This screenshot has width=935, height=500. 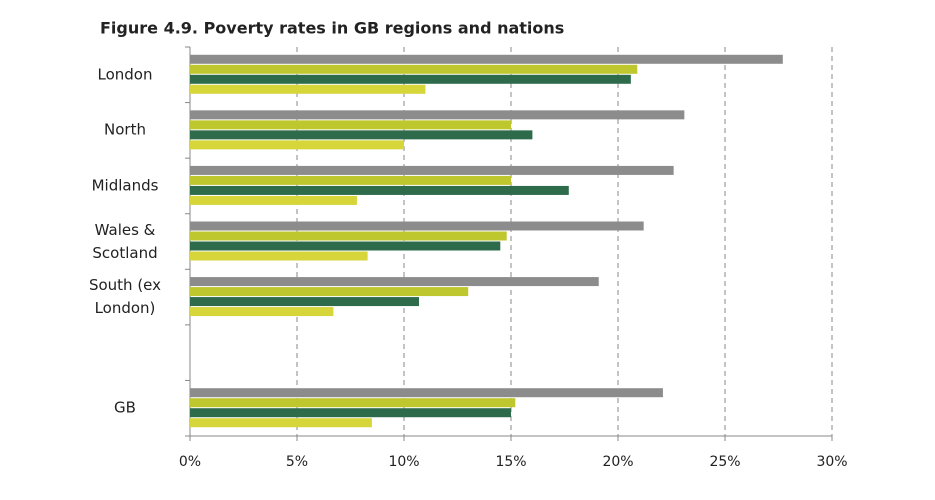 I want to click on y-tick-label: London, so click(x=125, y=74).